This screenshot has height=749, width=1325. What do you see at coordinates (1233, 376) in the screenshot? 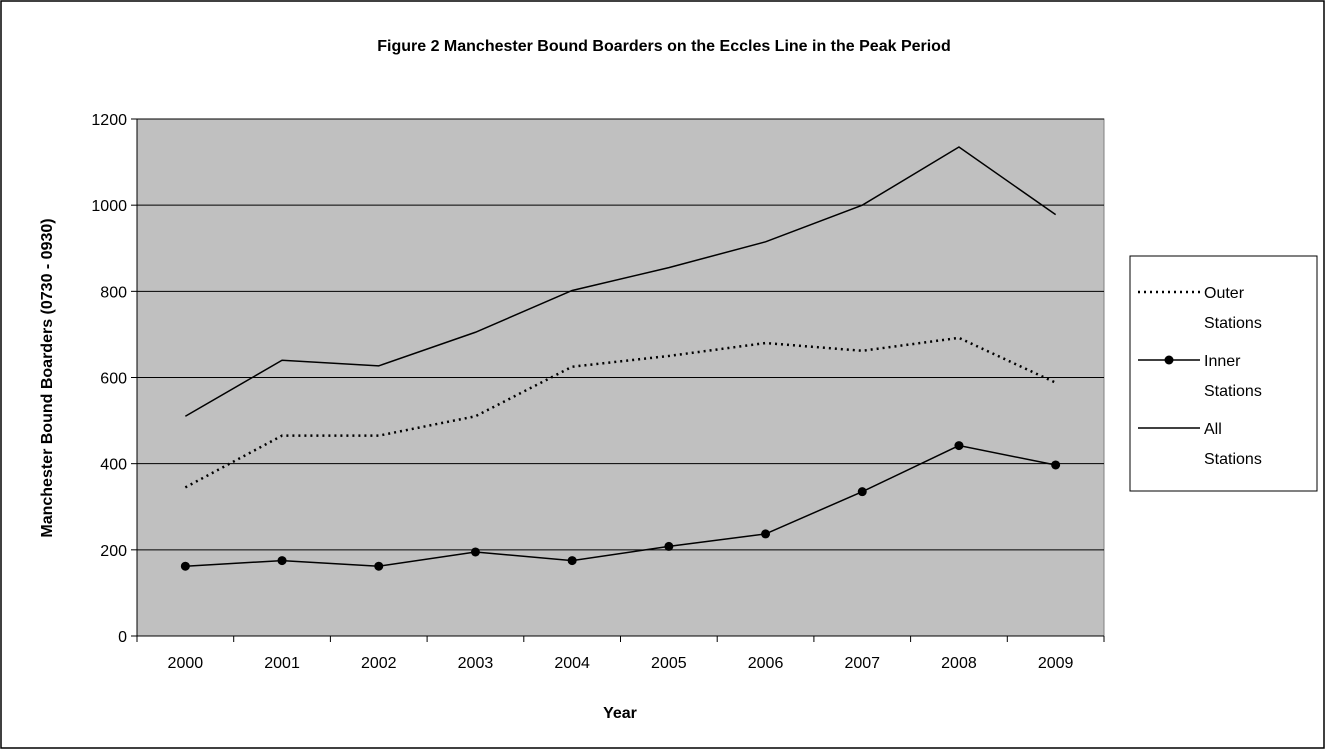
I see `legend-label-inner-stations: Inner Stations` at bounding box center [1233, 376].